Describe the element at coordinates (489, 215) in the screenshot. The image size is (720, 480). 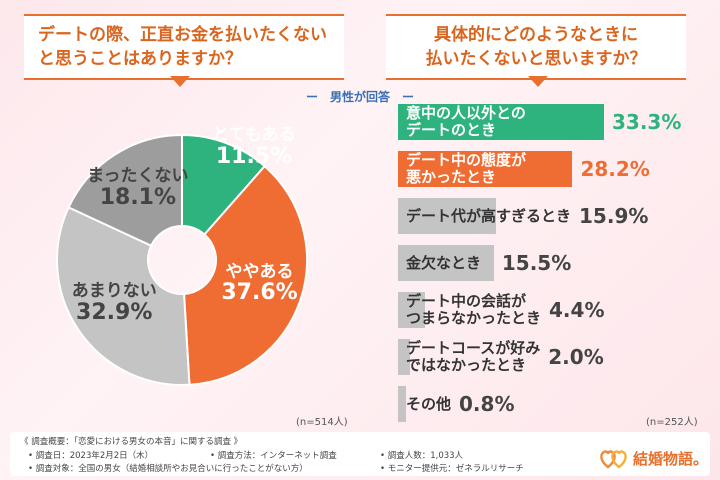
I see `bar-category-label: デート代が高すぎるとき` at that location.